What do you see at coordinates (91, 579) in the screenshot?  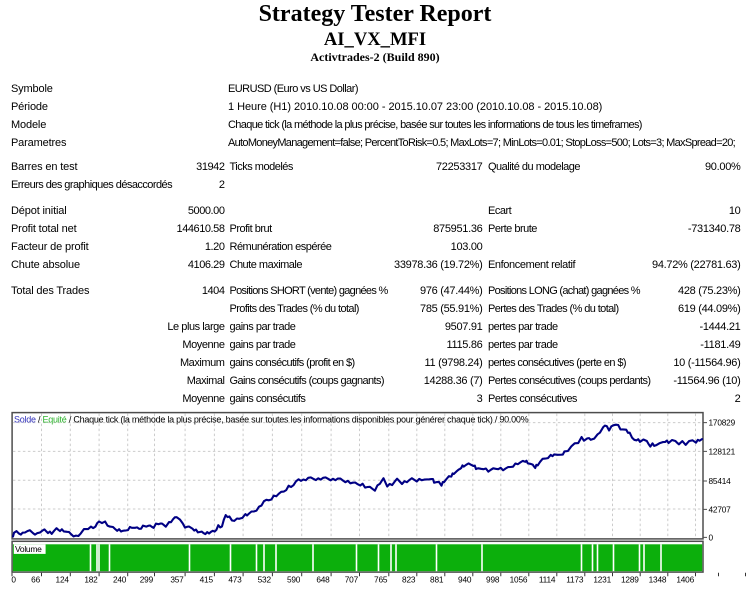 I see `svg-text: 182` at bounding box center [91, 579].